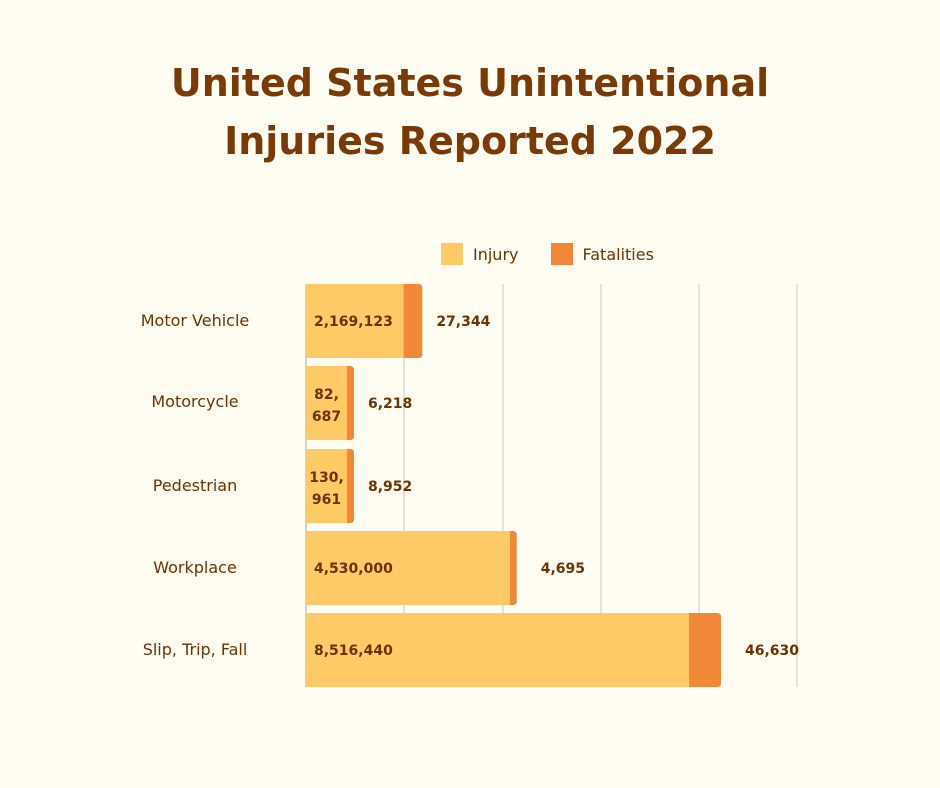  What do you see at coordinates (326, 417) in the screenshot?
I see `bar-label-injury: 687` at bounding box center [326, 417].